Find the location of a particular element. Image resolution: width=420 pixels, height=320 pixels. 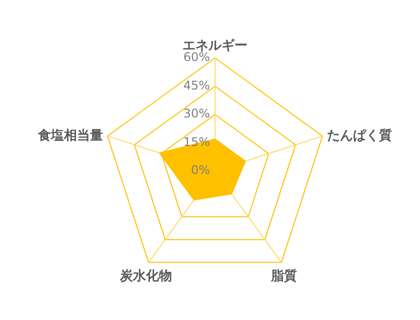

spoke-label: 食塩相当量 is located at coordinates (70, 136).